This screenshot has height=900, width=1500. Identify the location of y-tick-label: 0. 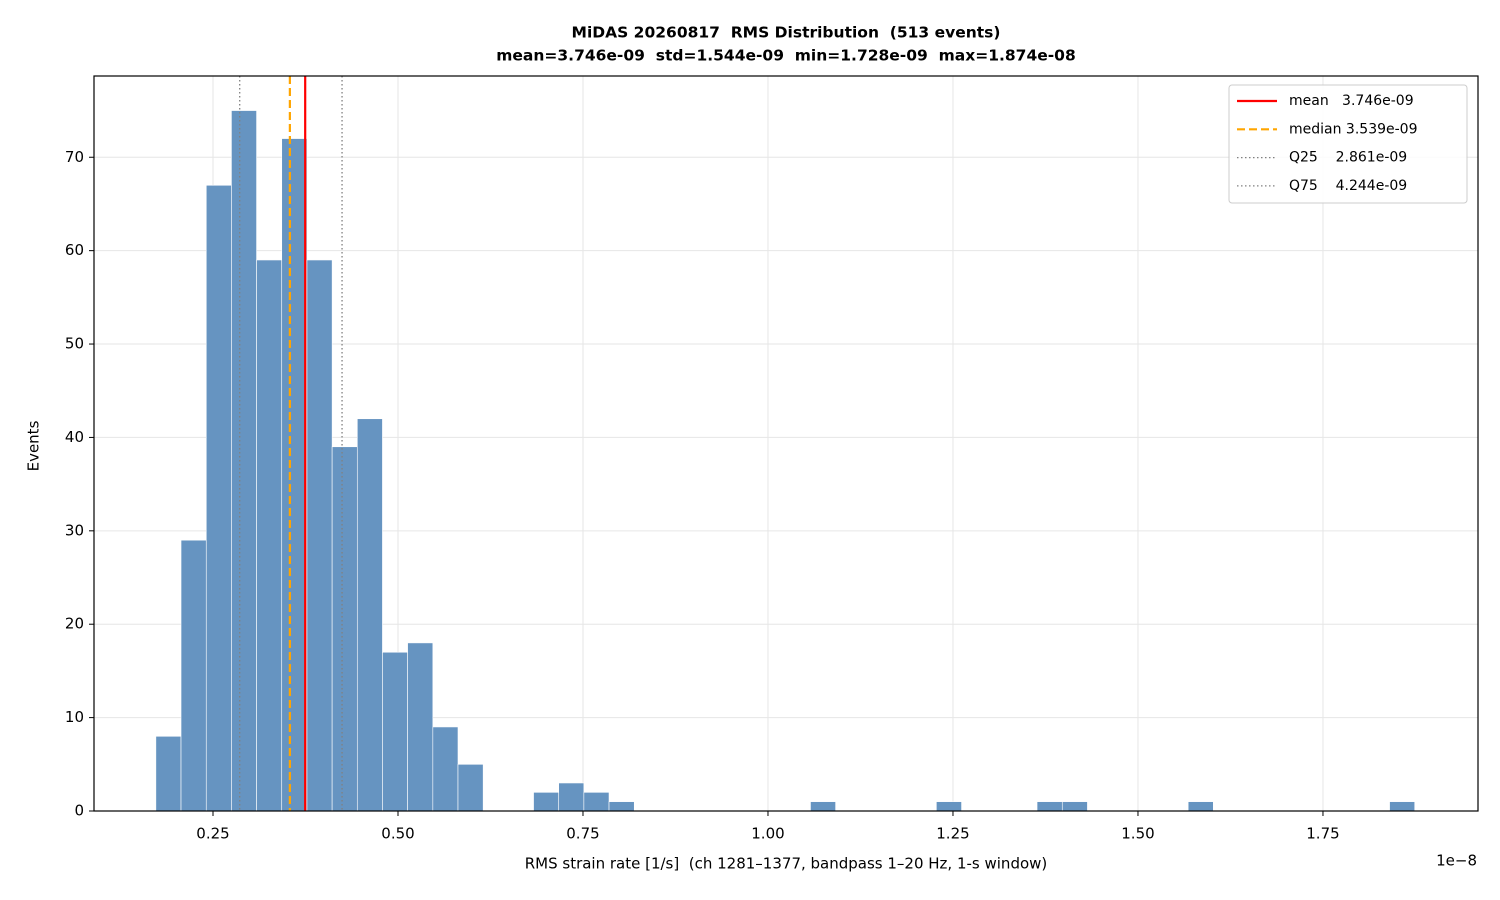
(79, 811).